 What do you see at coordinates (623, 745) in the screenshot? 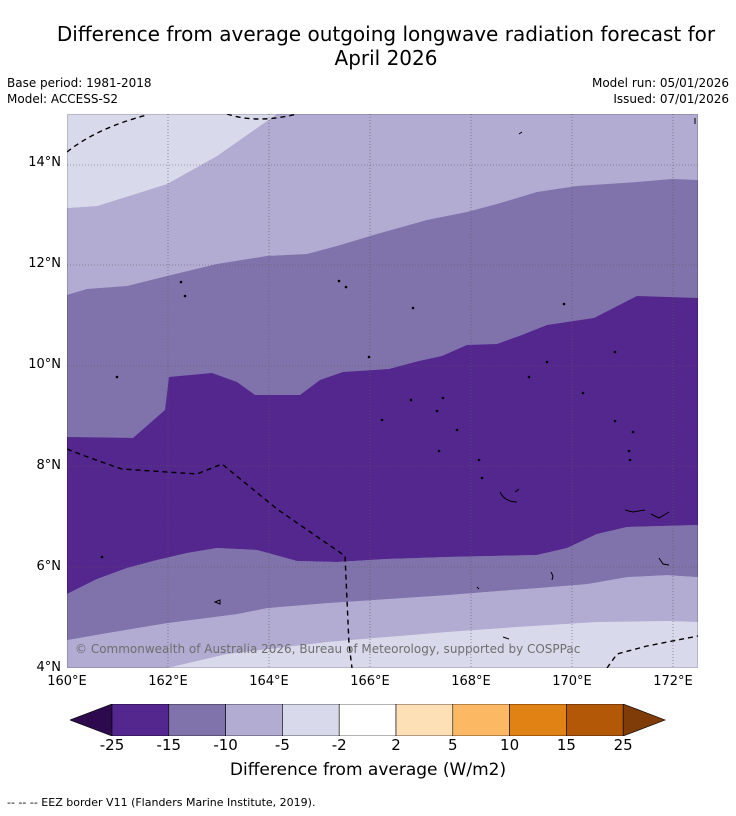
I see `colorbar-tick-label: 25` at bounding box center [623, 745].